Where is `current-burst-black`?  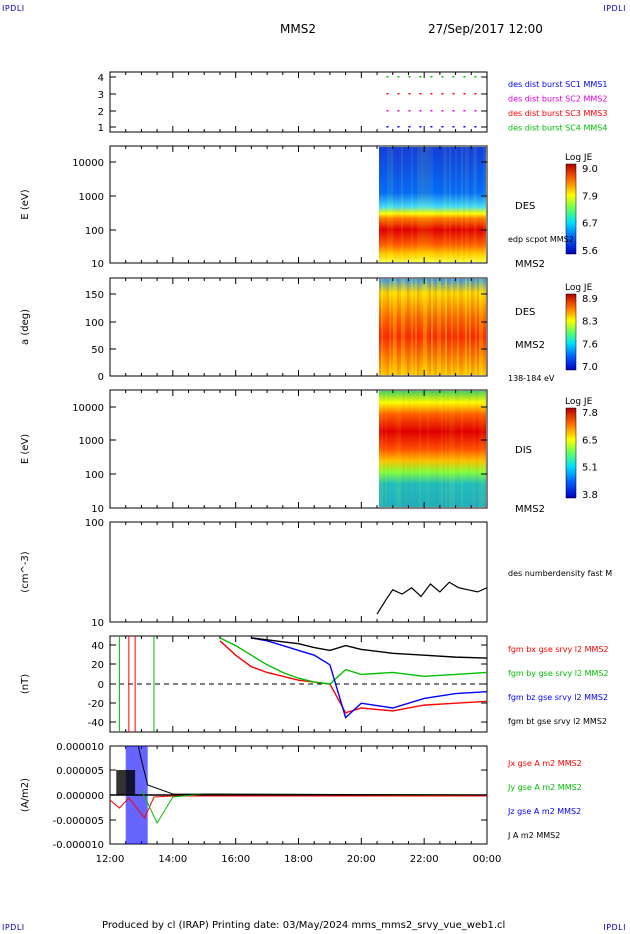 current-burst-black is located at coordinates (126, 782).